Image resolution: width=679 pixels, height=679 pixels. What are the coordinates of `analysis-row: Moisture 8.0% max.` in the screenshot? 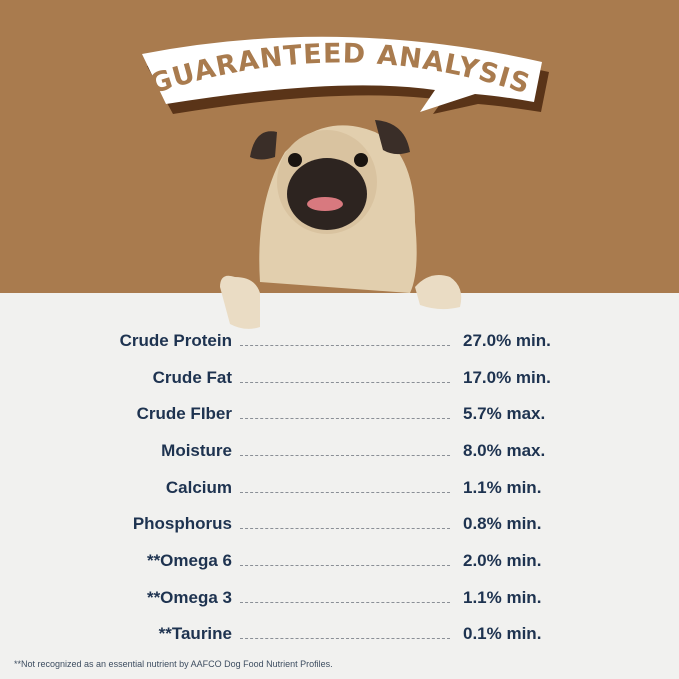 It's located at (339, 456).